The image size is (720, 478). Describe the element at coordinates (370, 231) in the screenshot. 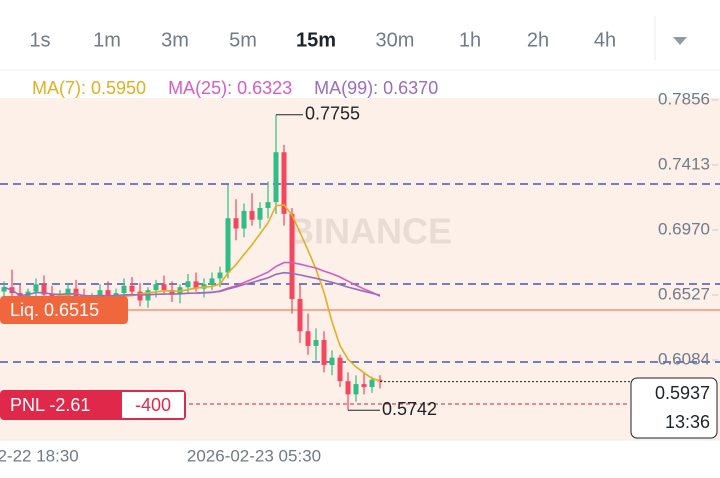

I see `watermark: BINANCE` at that location.